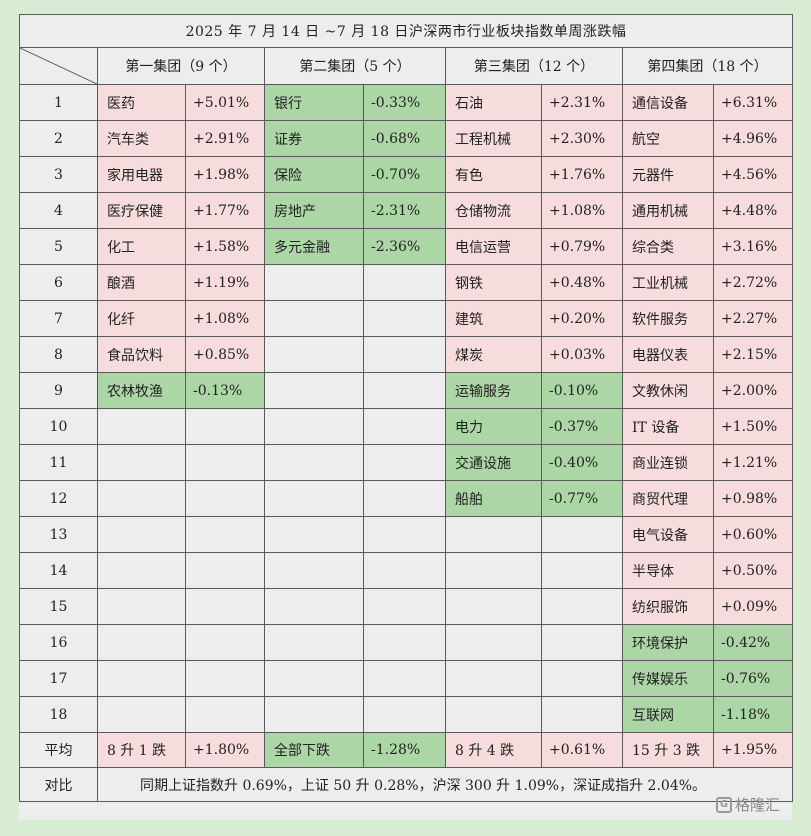  I want to click on sector-change: +2.31%, so click(582, 102).